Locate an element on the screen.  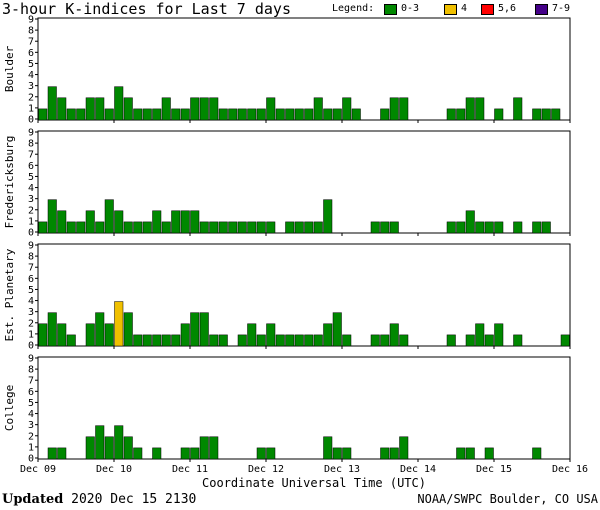
legend-swatch-severe is located at coordinates (541, 9).